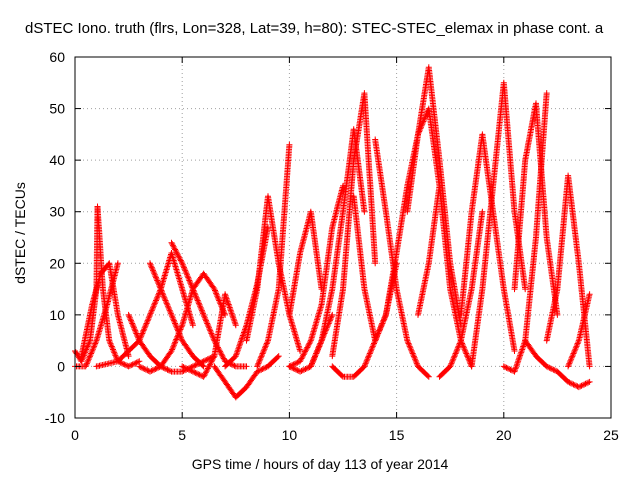 This screenshot has width=640, height=480. Describe the element at coordinates (397, 435) in the screenshot. I see `x-tick-label: 15` at that location.